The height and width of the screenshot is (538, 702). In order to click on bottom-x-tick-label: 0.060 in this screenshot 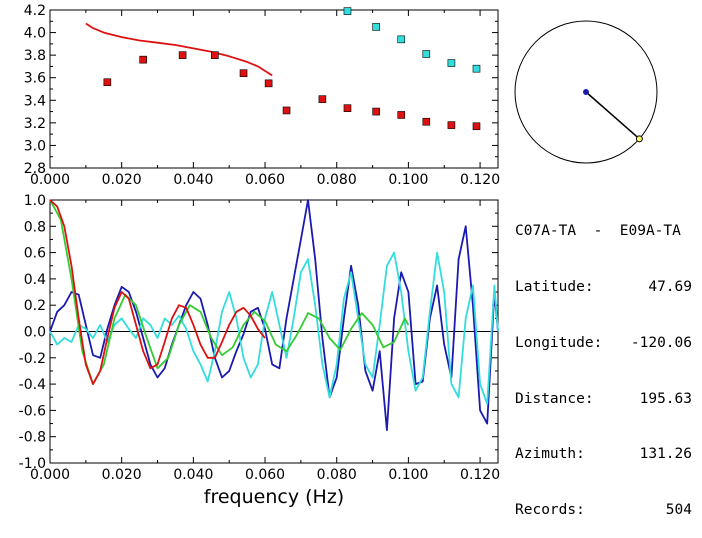, I will do `click(265, 475)`.